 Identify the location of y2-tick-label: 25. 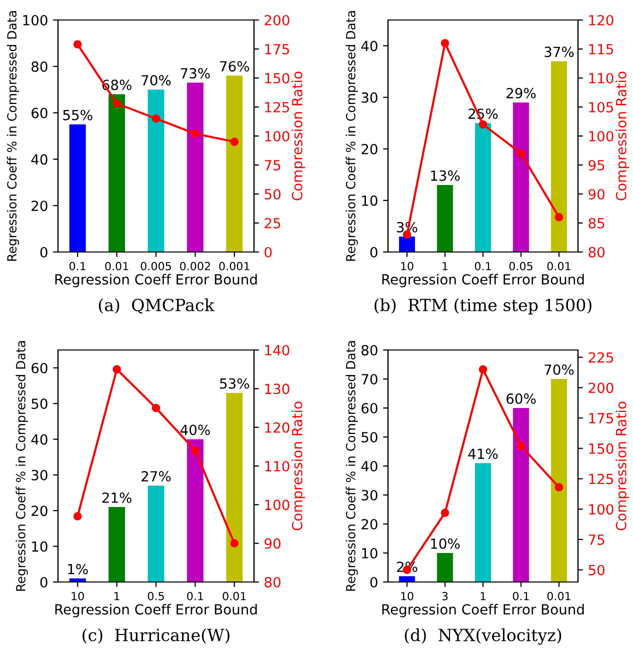
(272, 223).